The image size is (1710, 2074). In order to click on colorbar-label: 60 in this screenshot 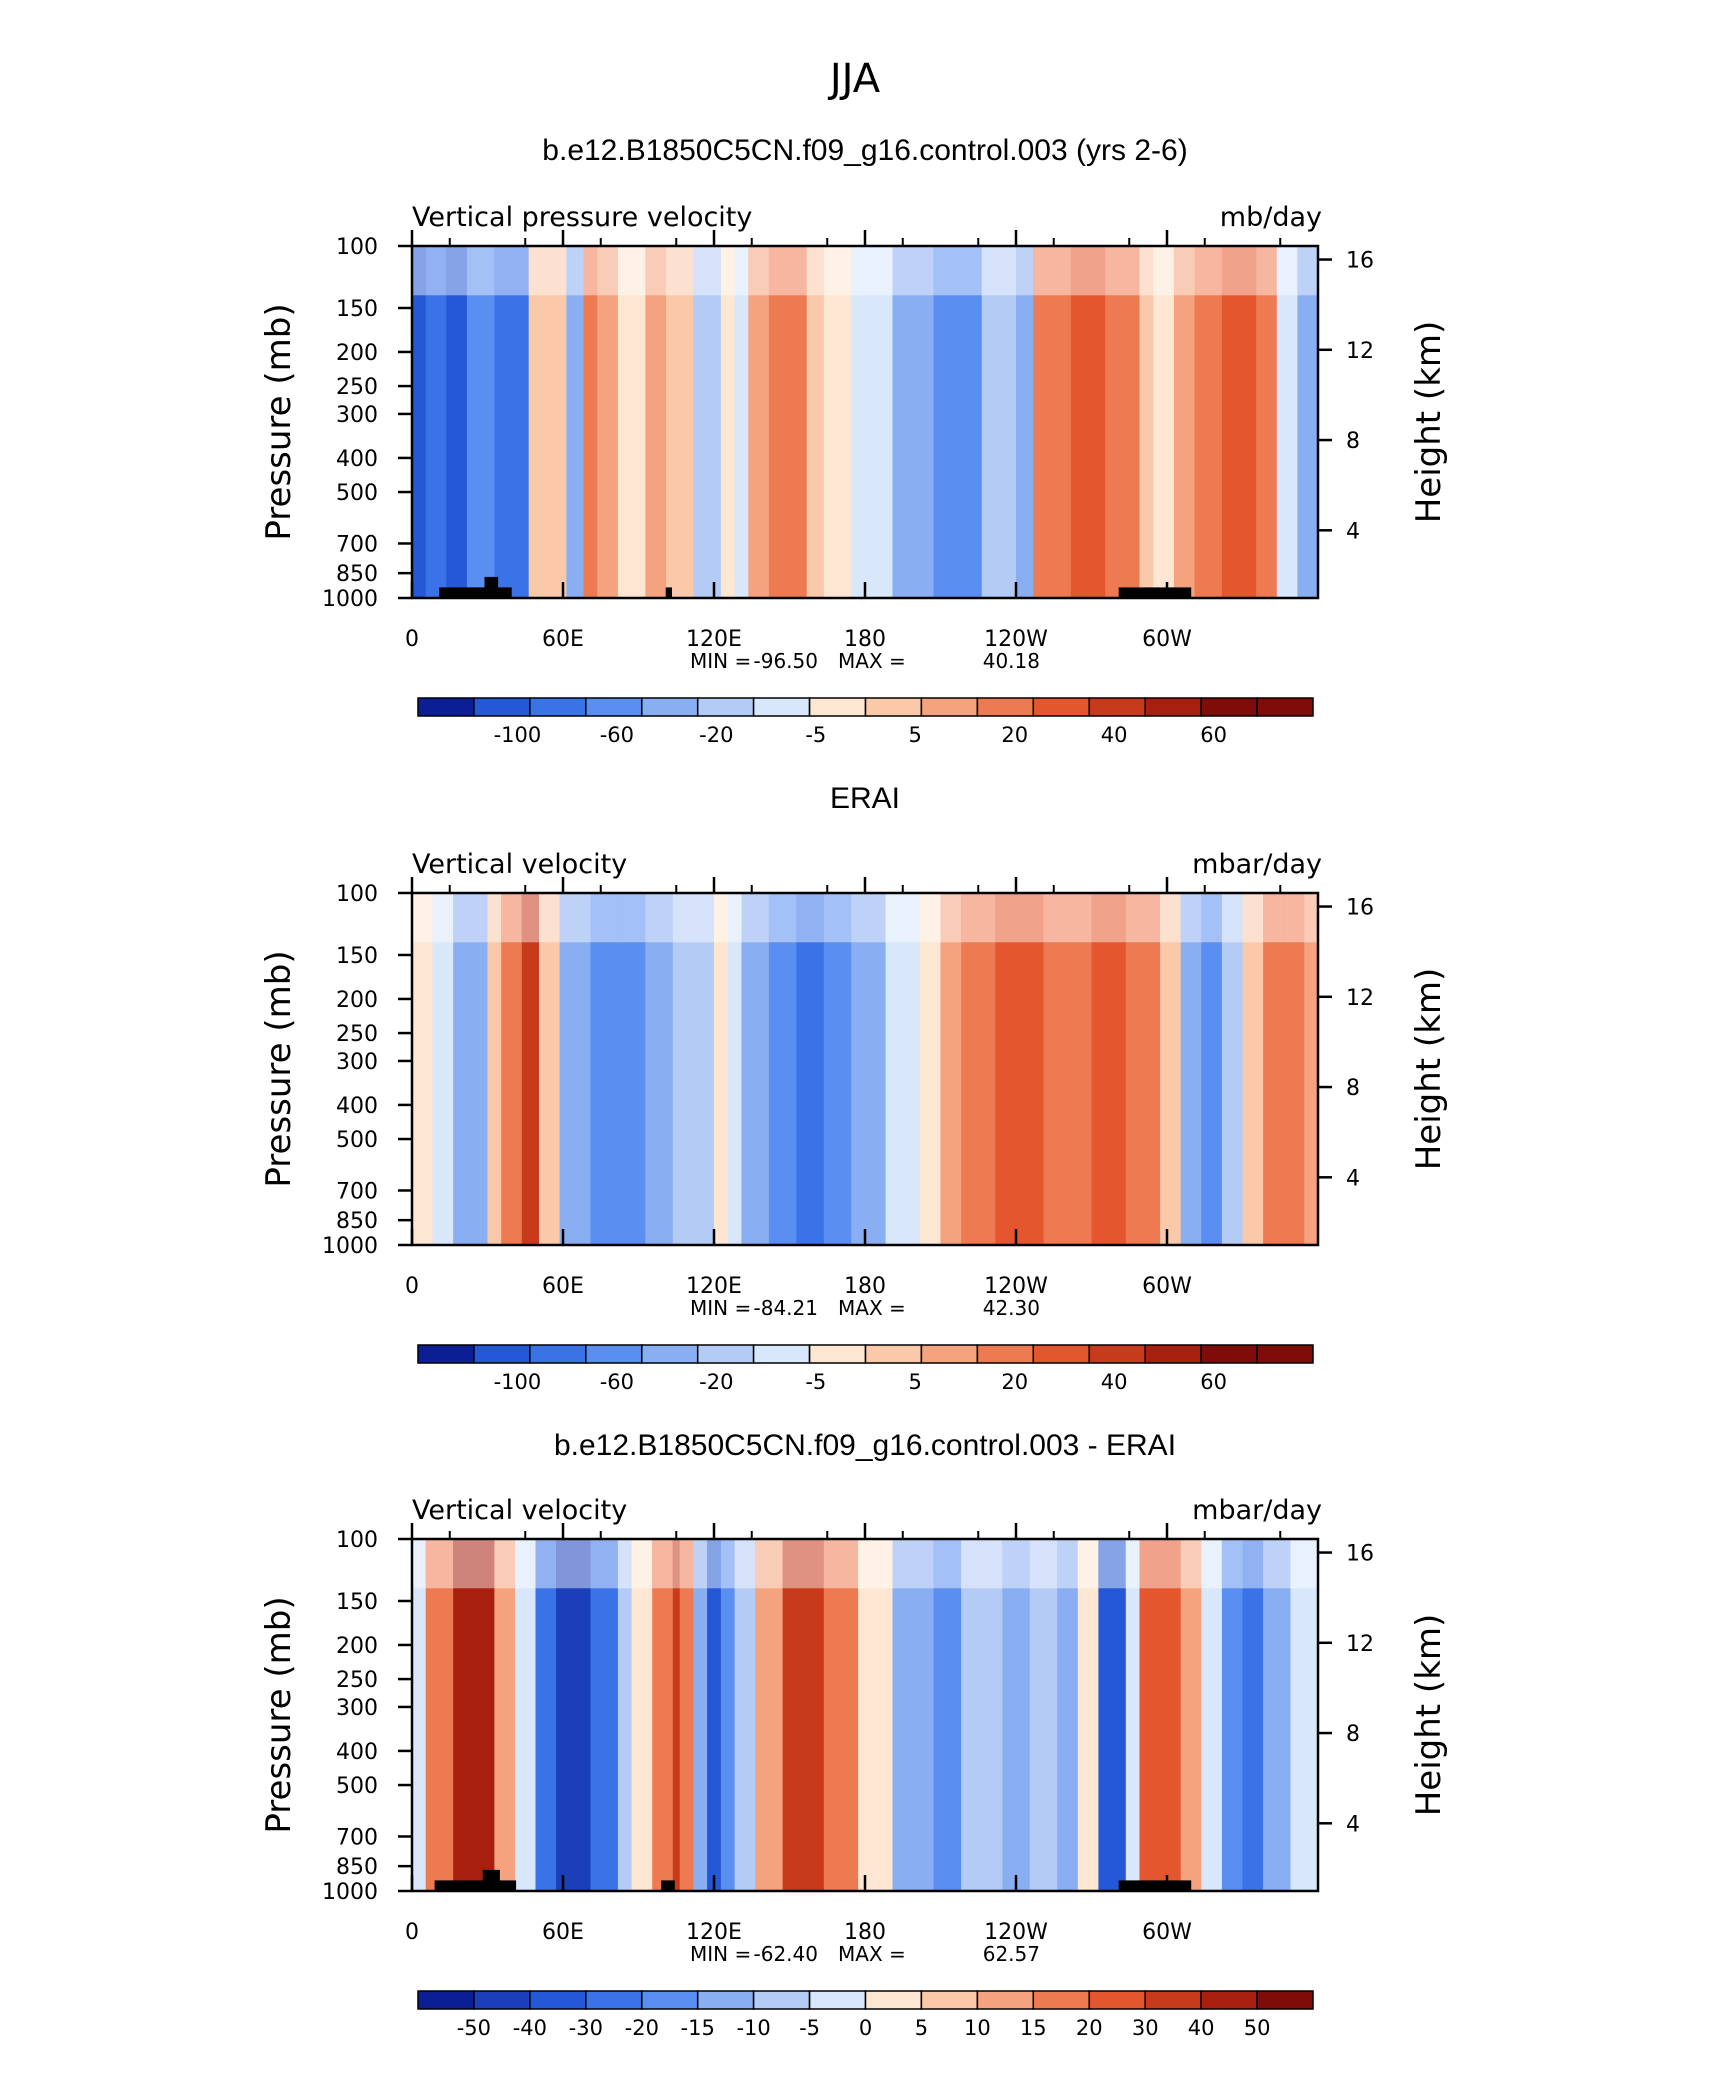, I will do `click(1213, 1382)`.